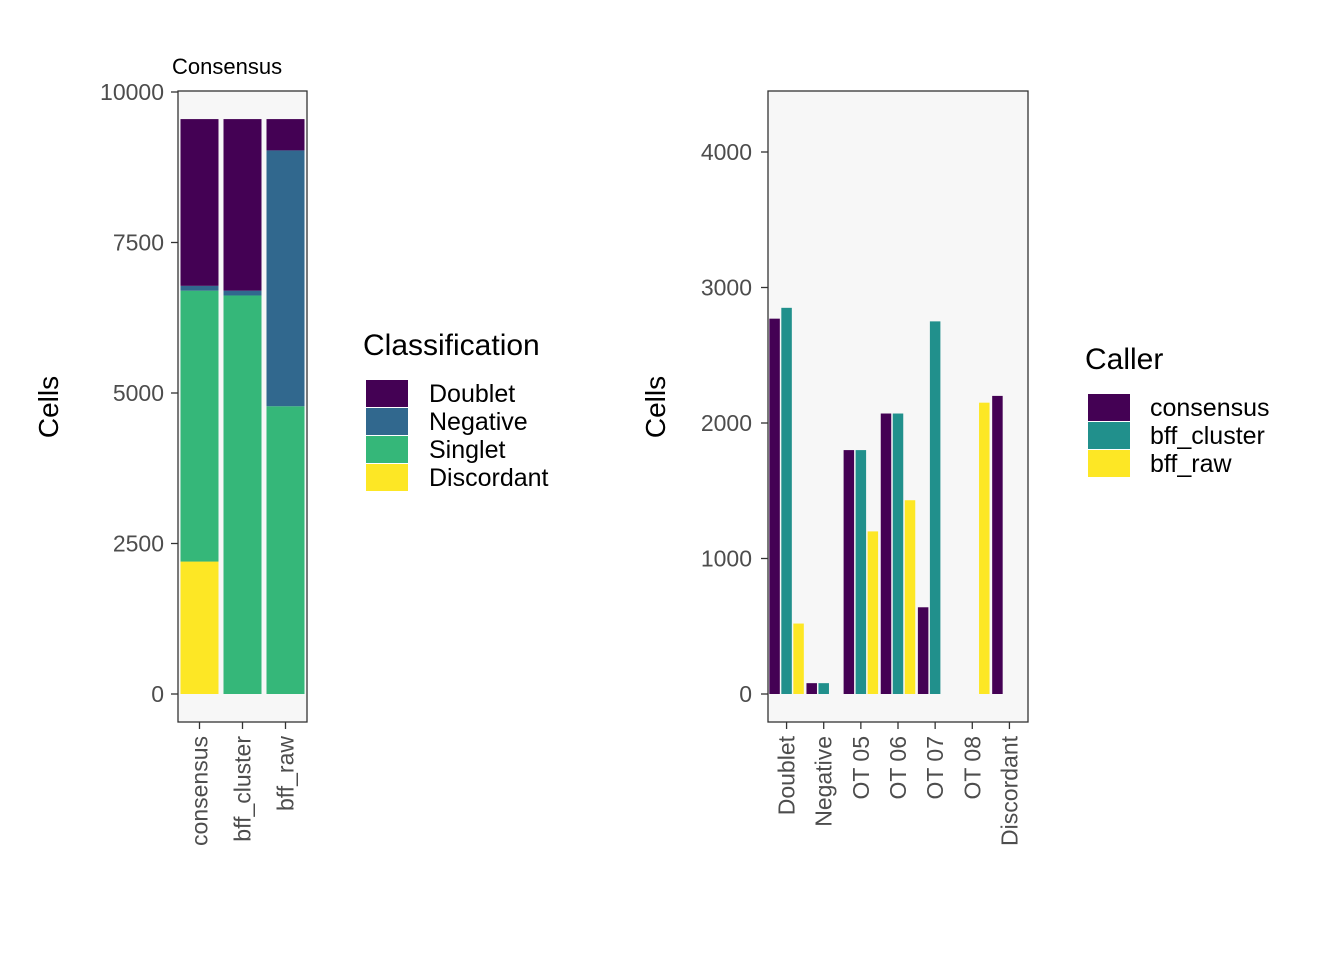 The width and height of the screenshot is (1344, 965). What do you see at coordinates (199, 202) in the screenshot?
I see `bar-doublet-consensus` at bounding box center [199, 202].